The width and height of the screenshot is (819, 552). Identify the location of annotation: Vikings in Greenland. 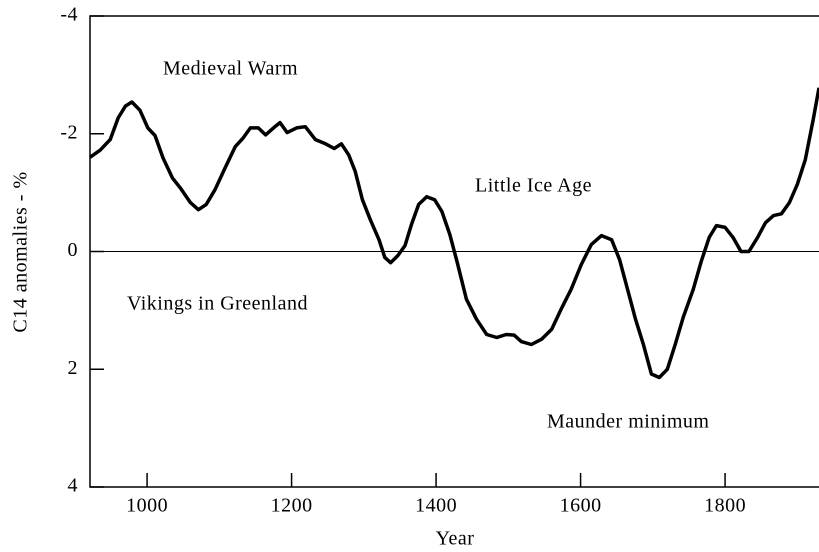
(217, 304).